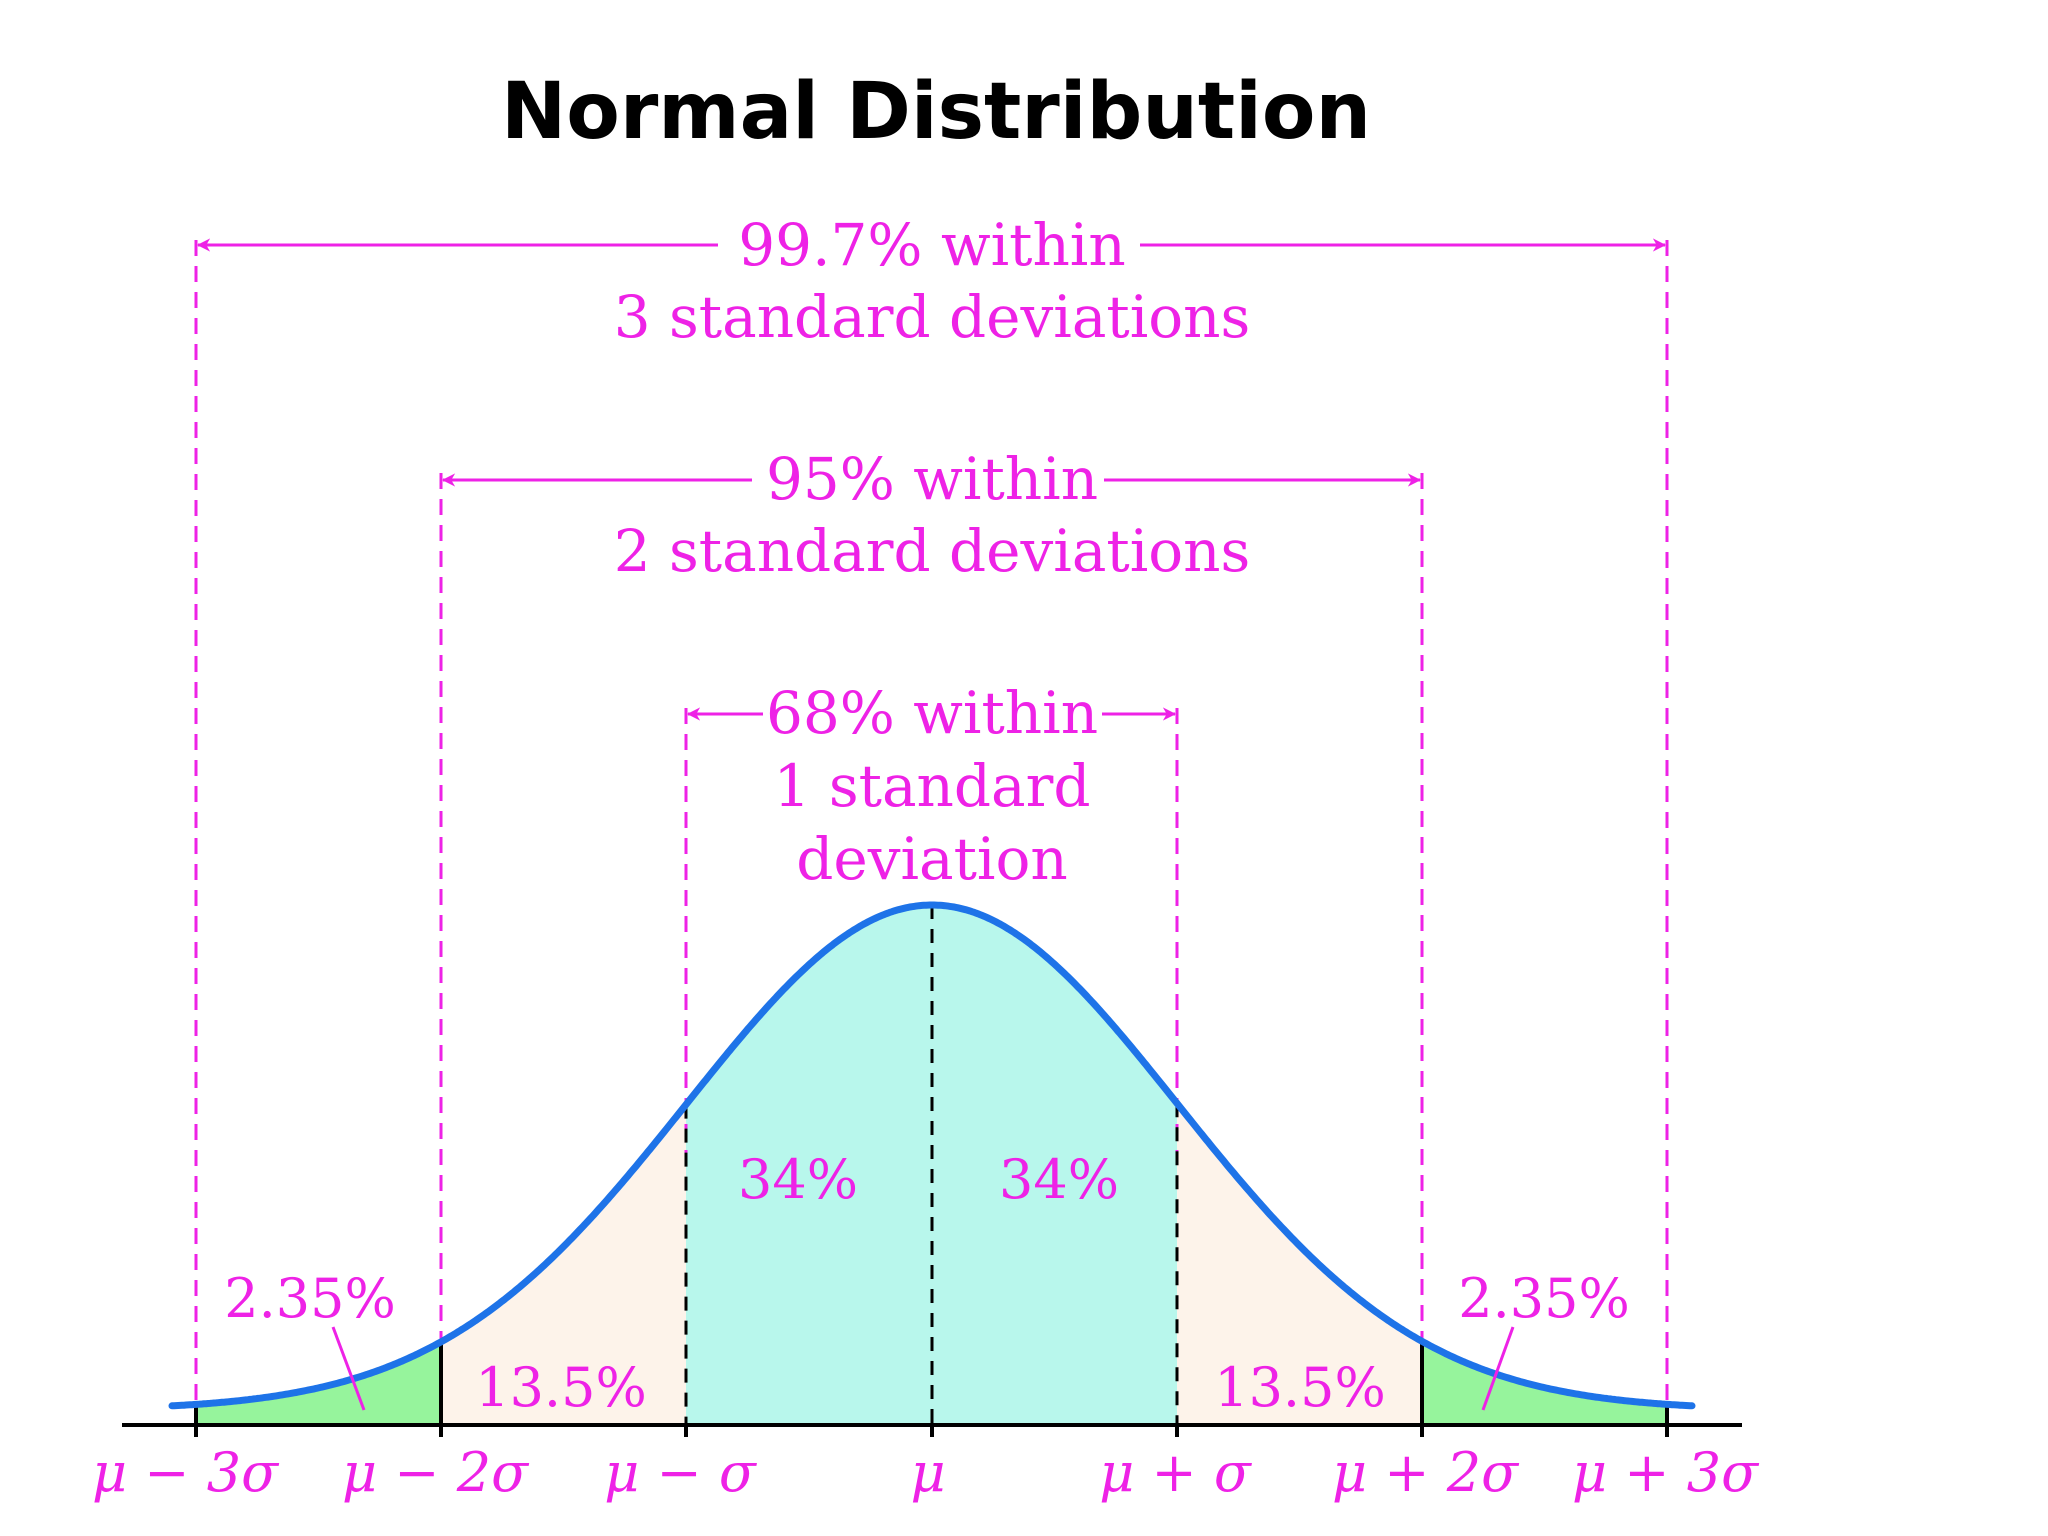 The image size is (2048, 1536). What do you see at coordinates (927, 1472) in the screenshot?
I see `tick-label-mean: μ` at bounding box center [927, 1472].